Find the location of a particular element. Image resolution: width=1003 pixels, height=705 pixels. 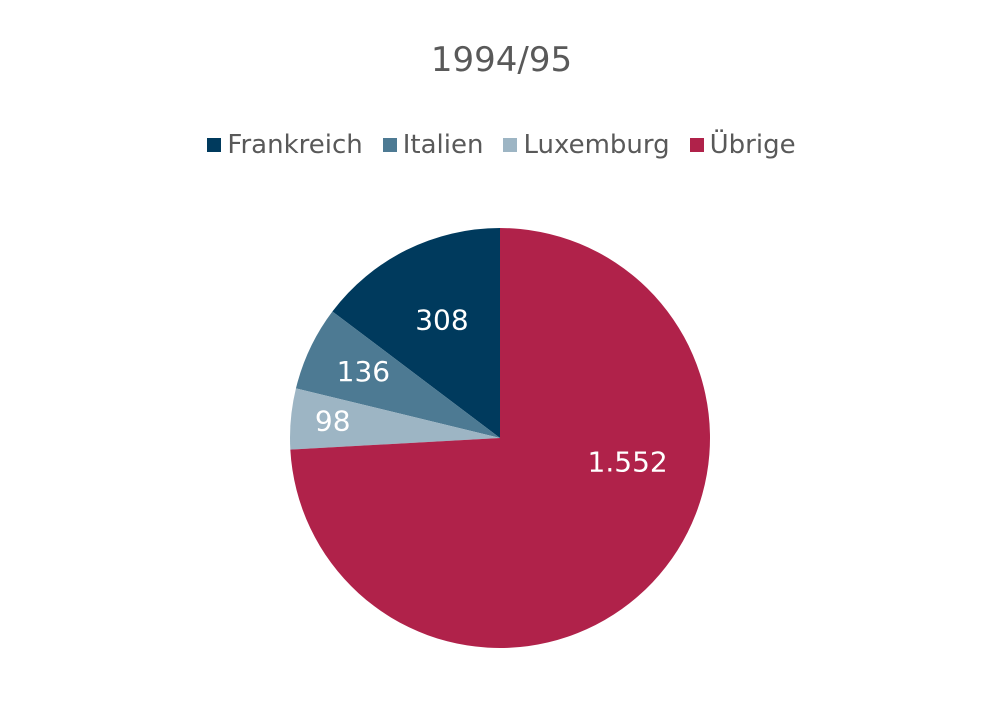

legend-swatch-uebrige is located at coordinates (696, 145).